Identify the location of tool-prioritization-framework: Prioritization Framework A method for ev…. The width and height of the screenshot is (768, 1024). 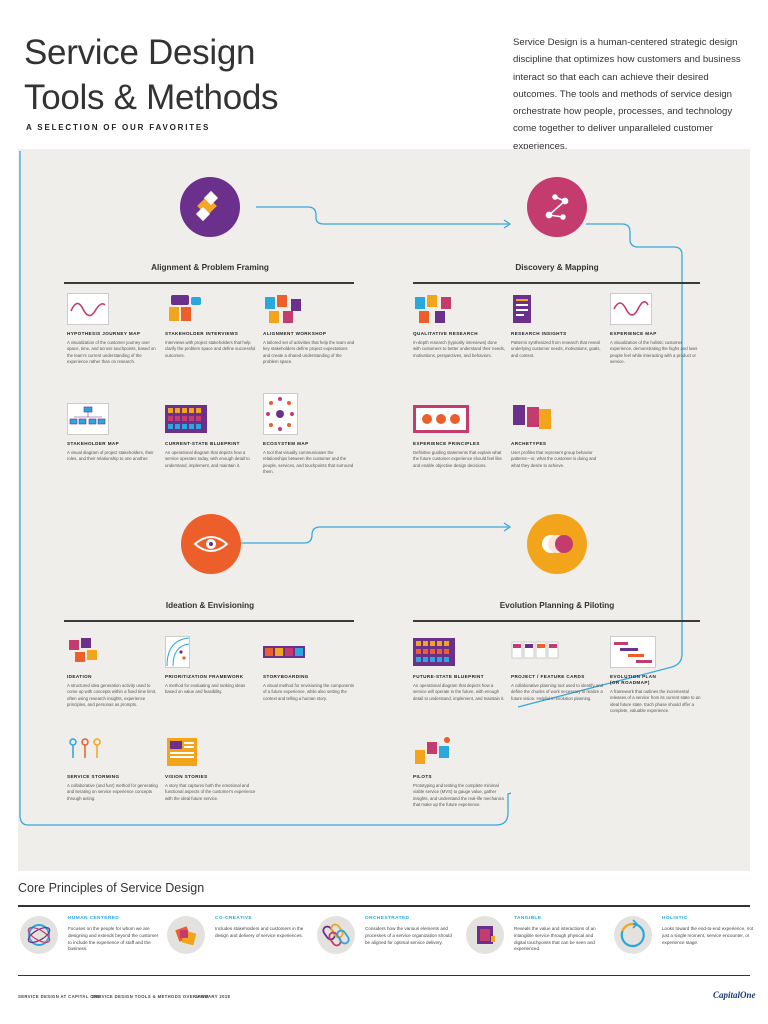
(211, 666).